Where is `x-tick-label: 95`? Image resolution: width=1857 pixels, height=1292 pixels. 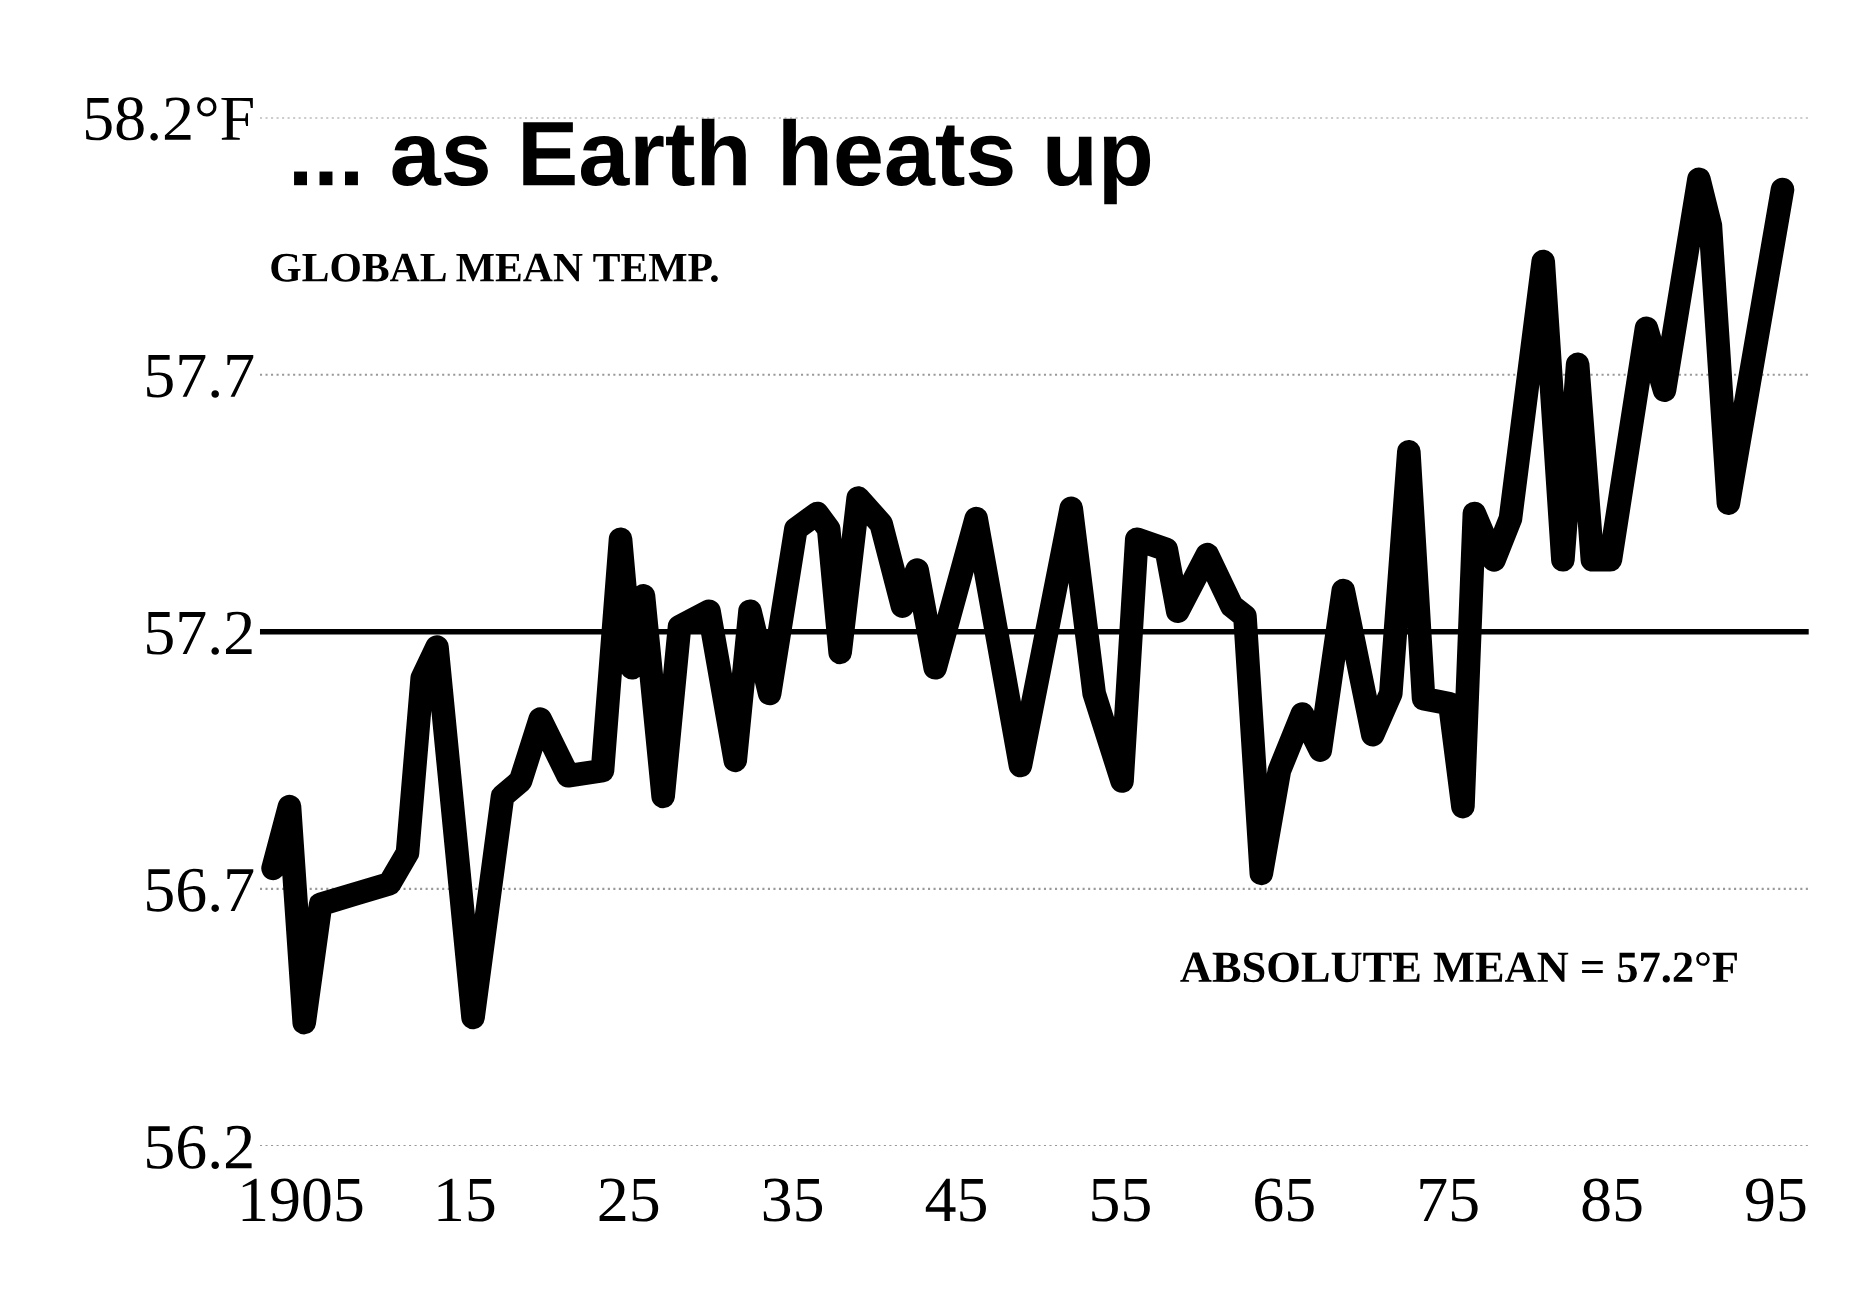
x-tick-label: 95 is located at coordinates (1776, 1200).